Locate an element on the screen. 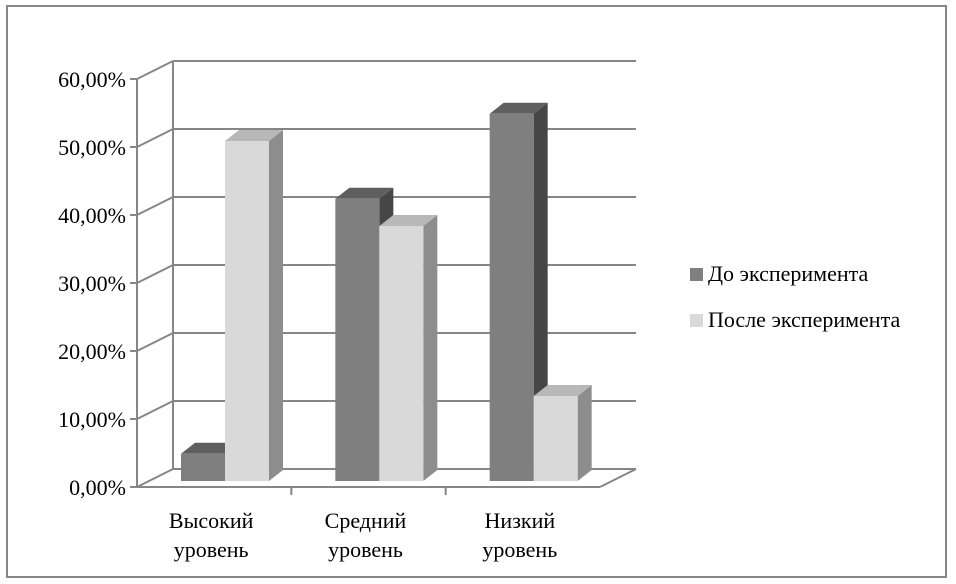 The image size is (956, 584). y-tick-label: 50,00% is located at coordinates (92, 147).